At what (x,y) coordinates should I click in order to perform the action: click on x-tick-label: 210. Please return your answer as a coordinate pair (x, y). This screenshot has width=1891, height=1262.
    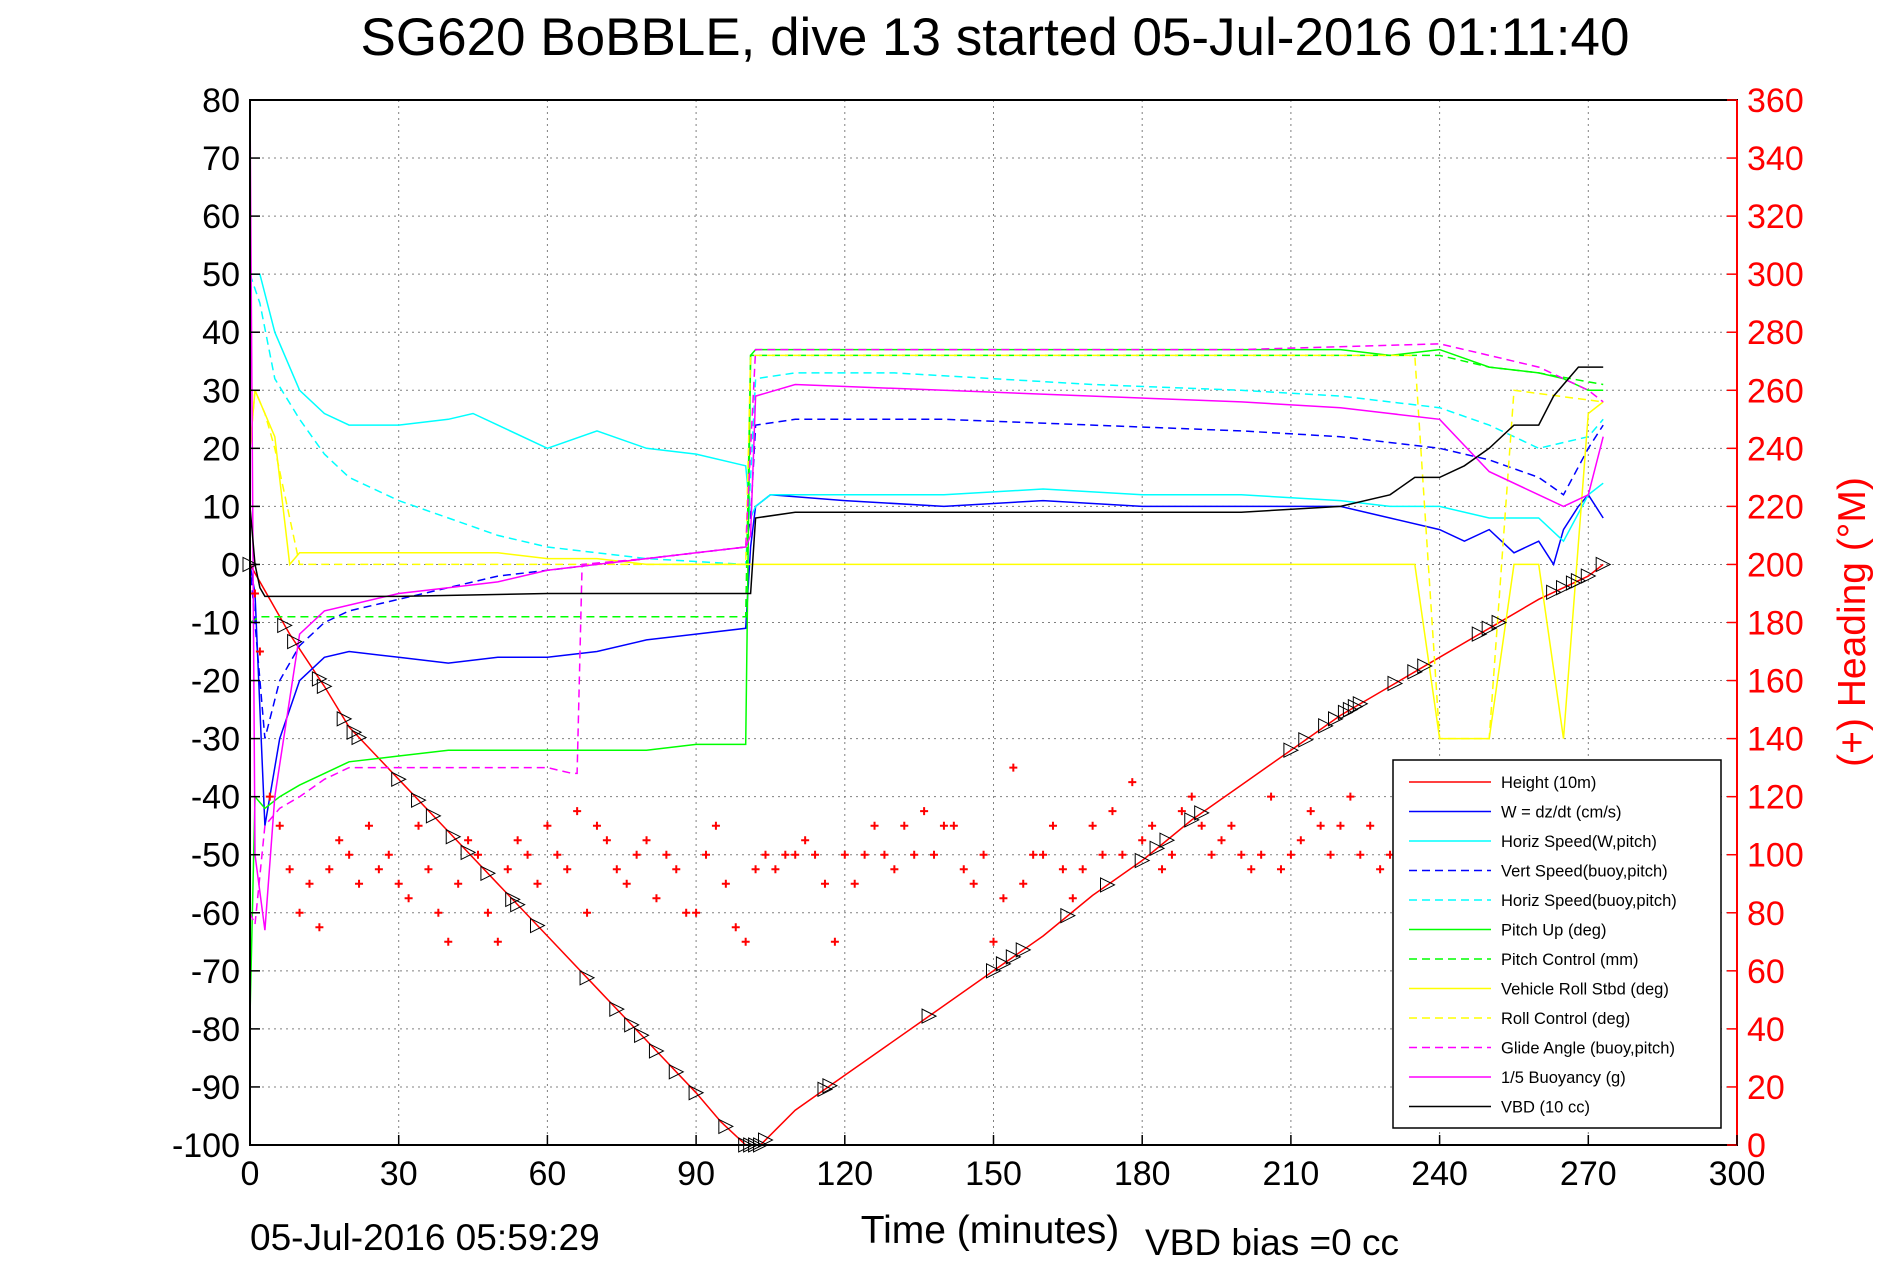
    Looking at the image, I should click on (1291, 1174).